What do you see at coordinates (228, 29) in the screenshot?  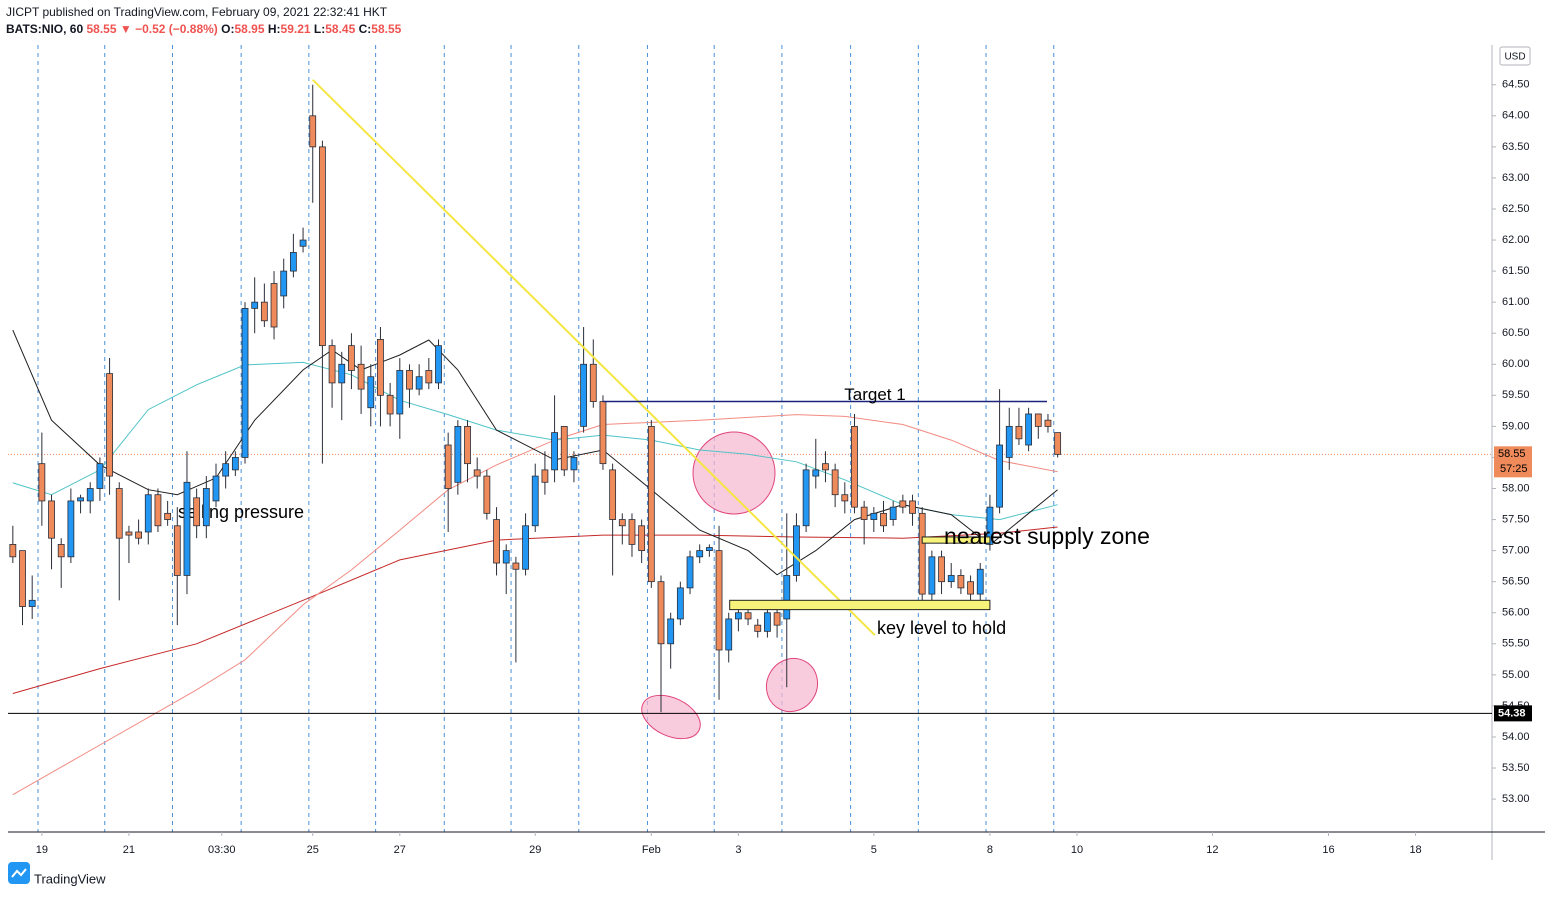 I see `o-label: O:` at bounding box center [228, 29].